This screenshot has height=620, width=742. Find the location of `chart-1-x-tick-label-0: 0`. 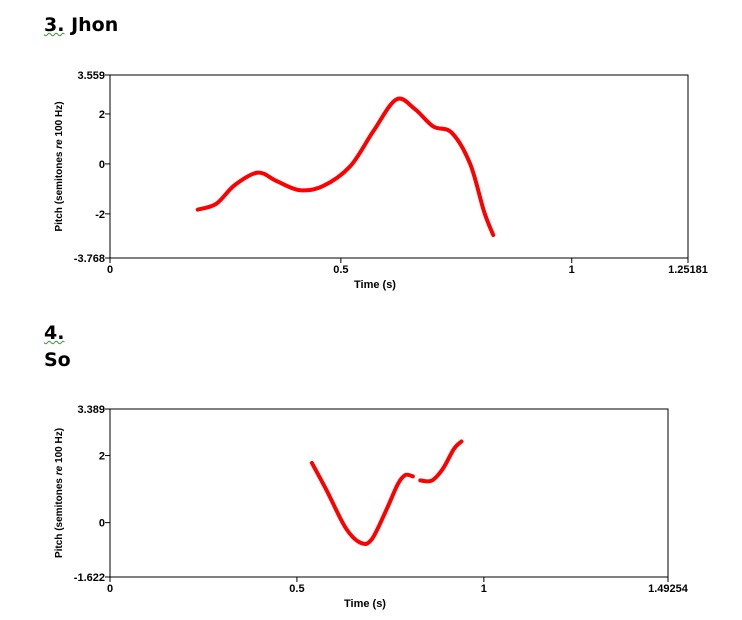

chart-1-x-tick-label-0: 0 is located at coordinates (110, 270).